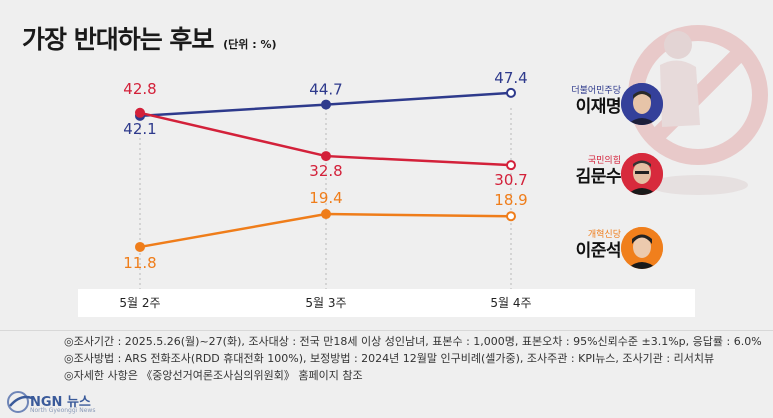  I want to click on logo-subtitle: North Gyeonggi News, so click(63, 410).